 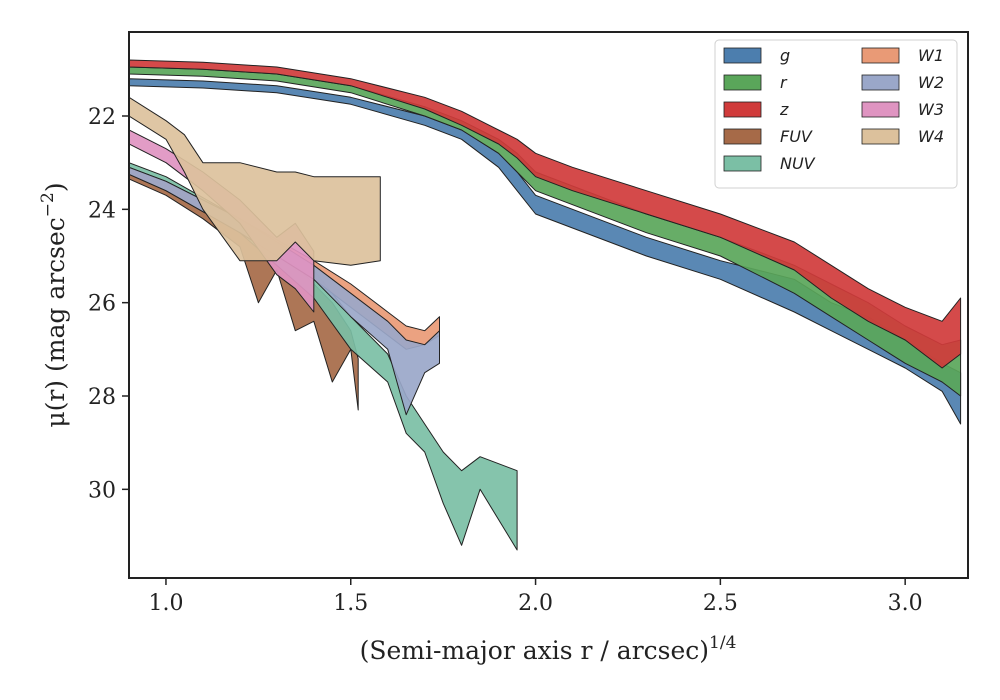 I want to click on legend-swatch-r, so click(x=742, y=82).